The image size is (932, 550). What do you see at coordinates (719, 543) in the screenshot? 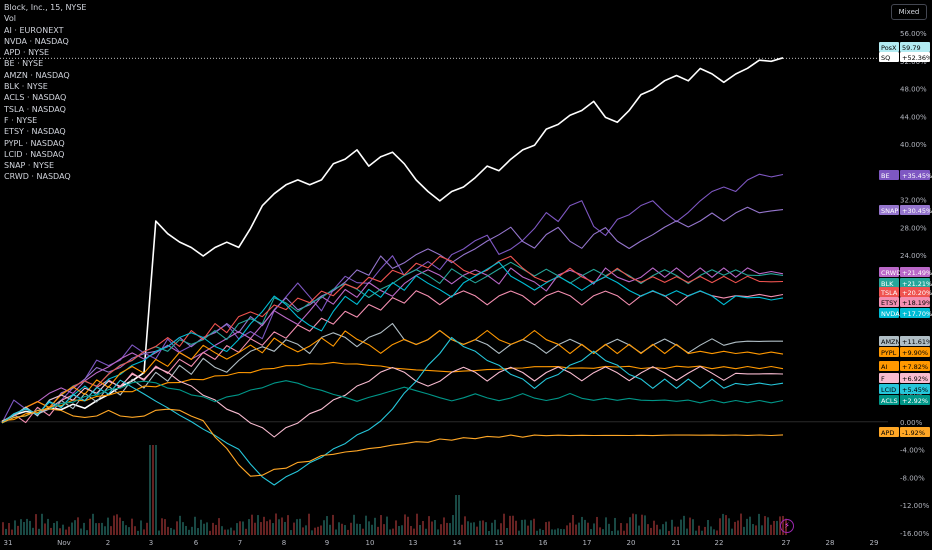
I see `x-tick-label: 22` at bounding box center [719, 543].